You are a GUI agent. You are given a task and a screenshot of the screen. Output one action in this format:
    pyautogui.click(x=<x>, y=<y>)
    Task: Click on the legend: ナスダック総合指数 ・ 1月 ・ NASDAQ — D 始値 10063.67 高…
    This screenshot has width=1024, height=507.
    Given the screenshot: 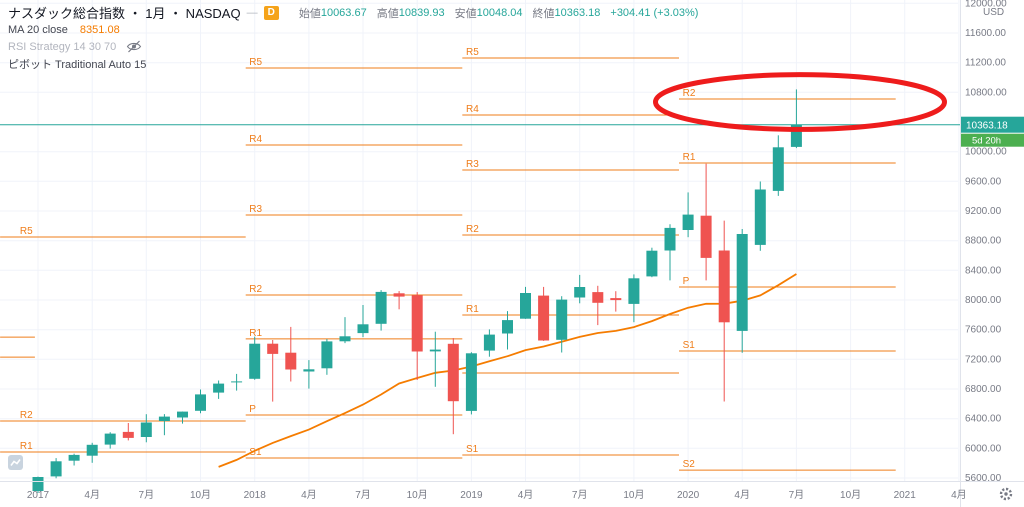 What is the action you would take?
    pyautogui.click(x=353, y=38)
    